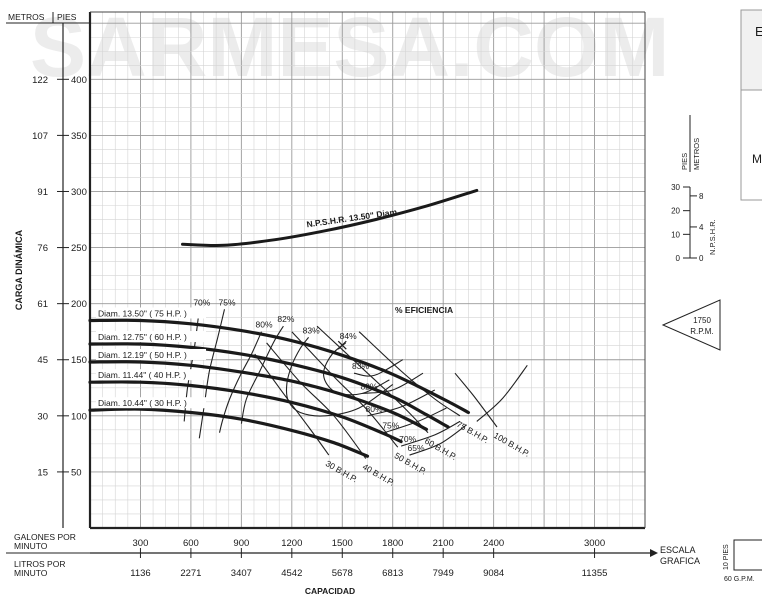 Image resolution: width=762 pixels, height=597 pixels. What do you see at coordinates (512, 444) in the screenshot?
I see `bhp-label: 100 B.H.P.` at bounding box center [512, 444].